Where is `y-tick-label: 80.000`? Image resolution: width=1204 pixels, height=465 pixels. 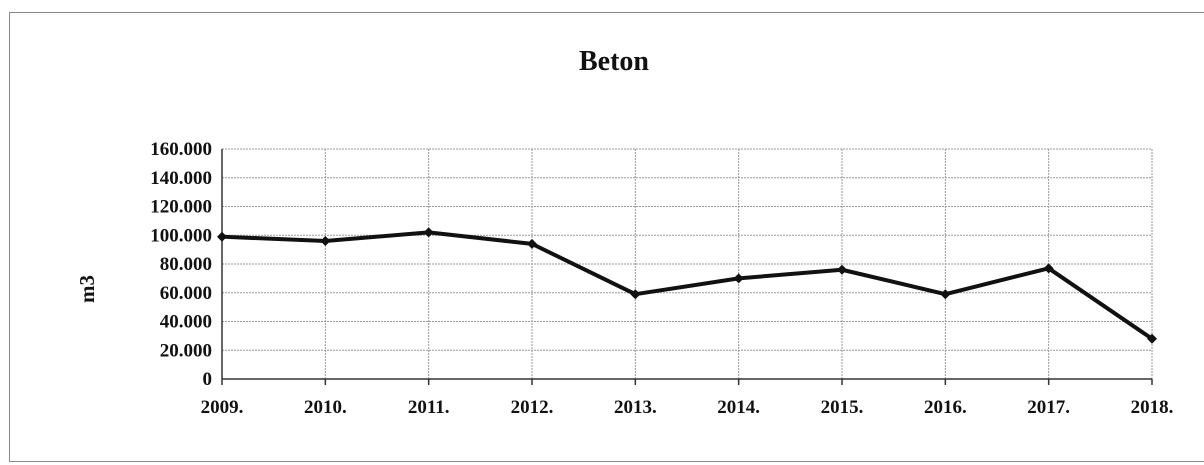
y-tick-label: 80.000 is located at coordinates (186, 264).